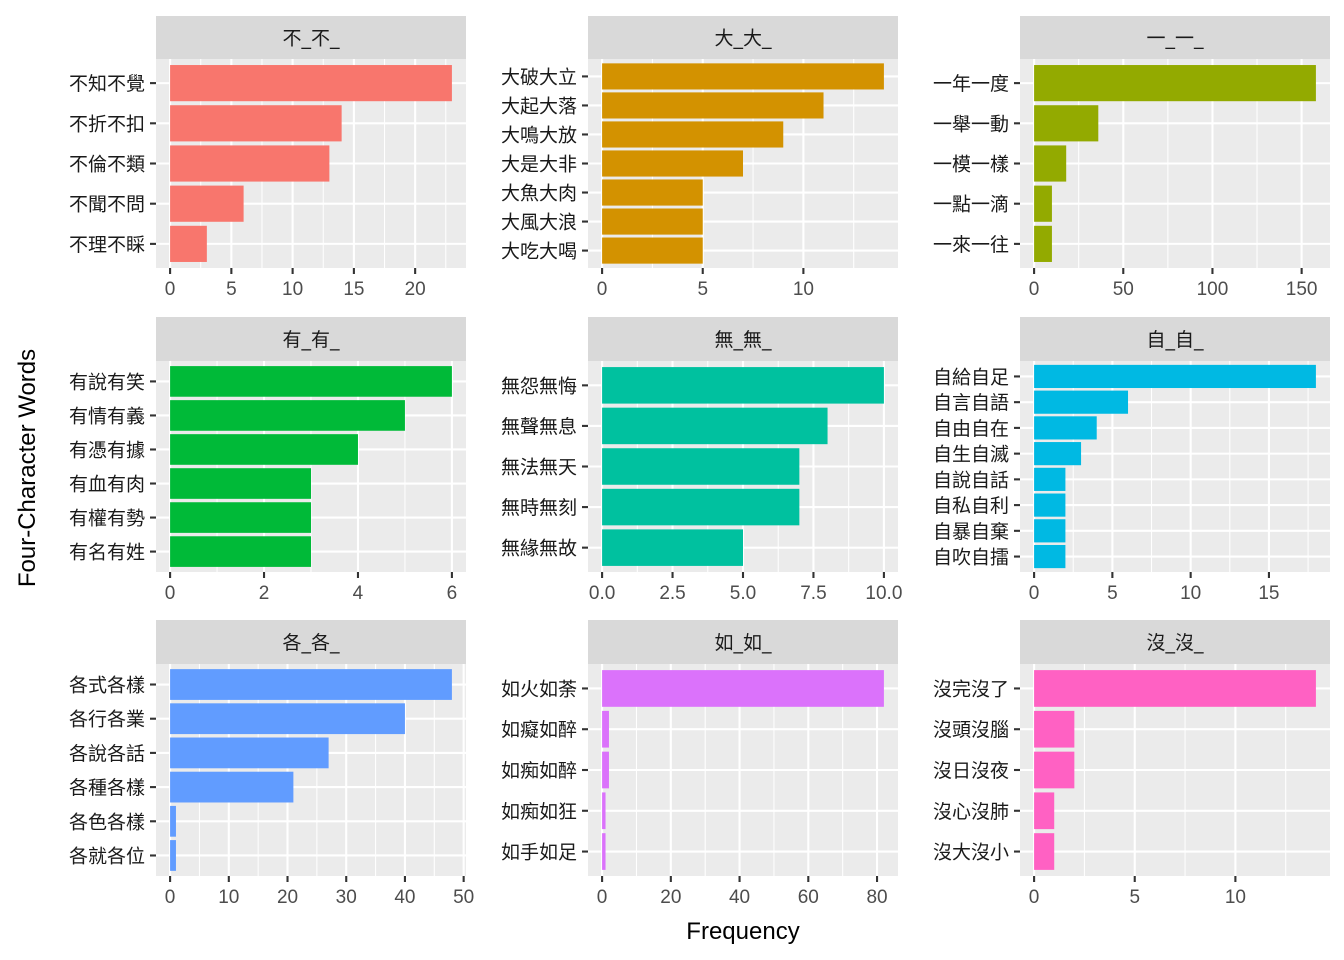  What do you see at coordinates (107, 720) in the screenshot?
I see `category-label: 各行各業` at bounding box center [107, 720].